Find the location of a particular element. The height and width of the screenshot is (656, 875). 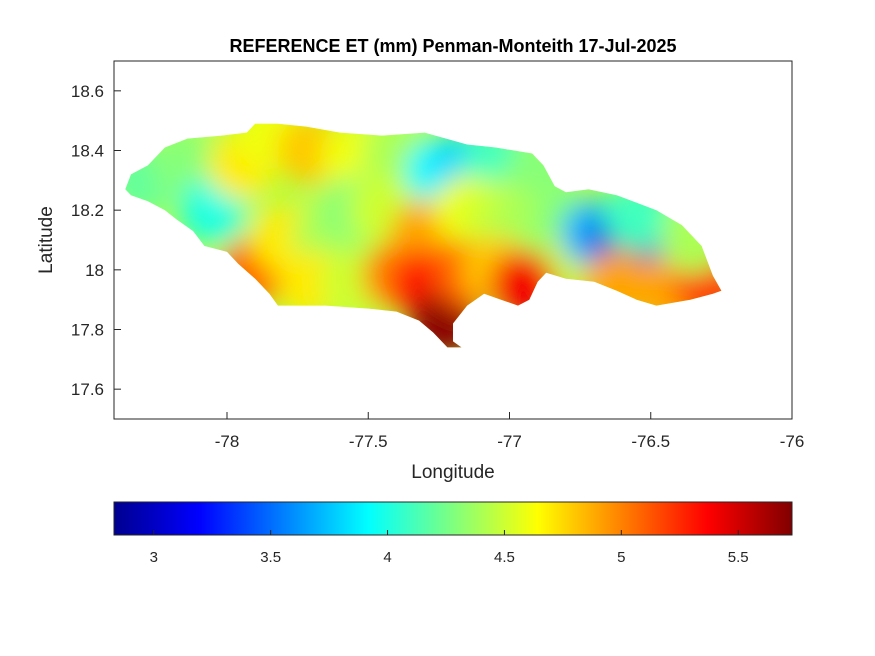

colorbar-tick-label: 4 is located at coordinates (387, 557).